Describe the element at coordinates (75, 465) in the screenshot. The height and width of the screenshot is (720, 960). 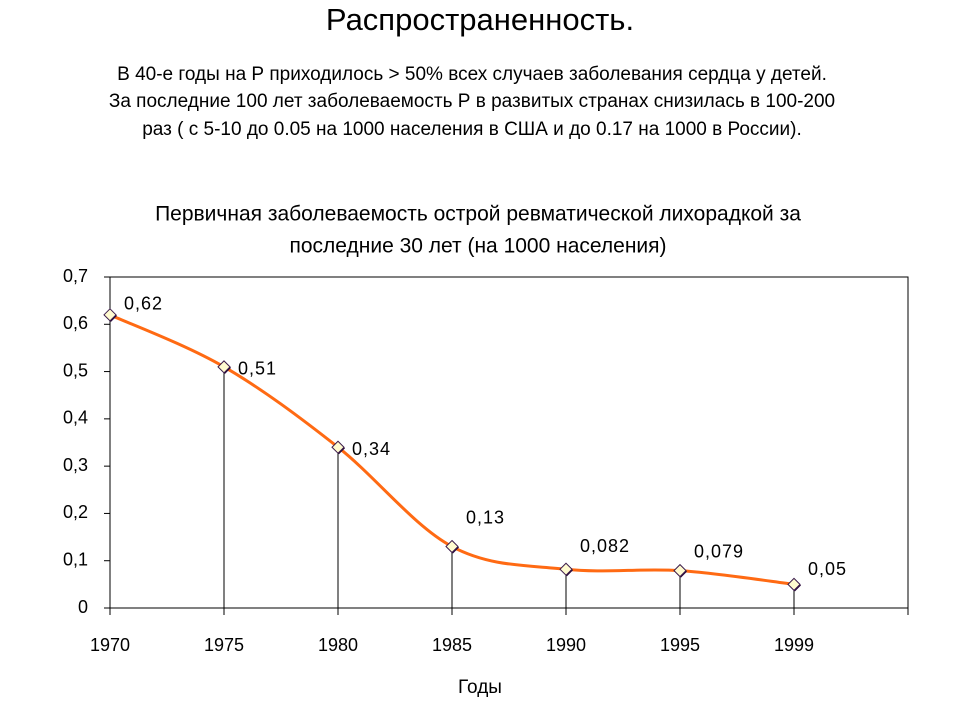
I see `y-tick-label: 0,3` at that location.